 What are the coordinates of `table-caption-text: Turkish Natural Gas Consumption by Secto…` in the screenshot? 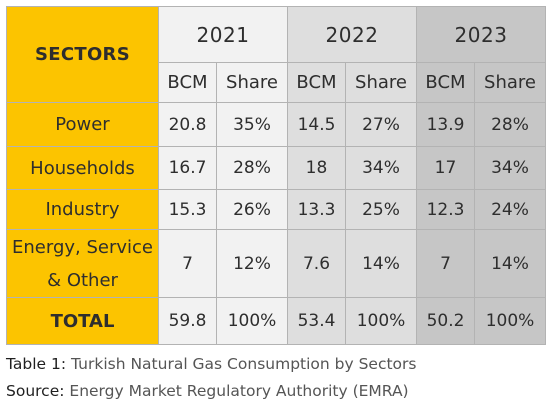 It's located at (244, 364).